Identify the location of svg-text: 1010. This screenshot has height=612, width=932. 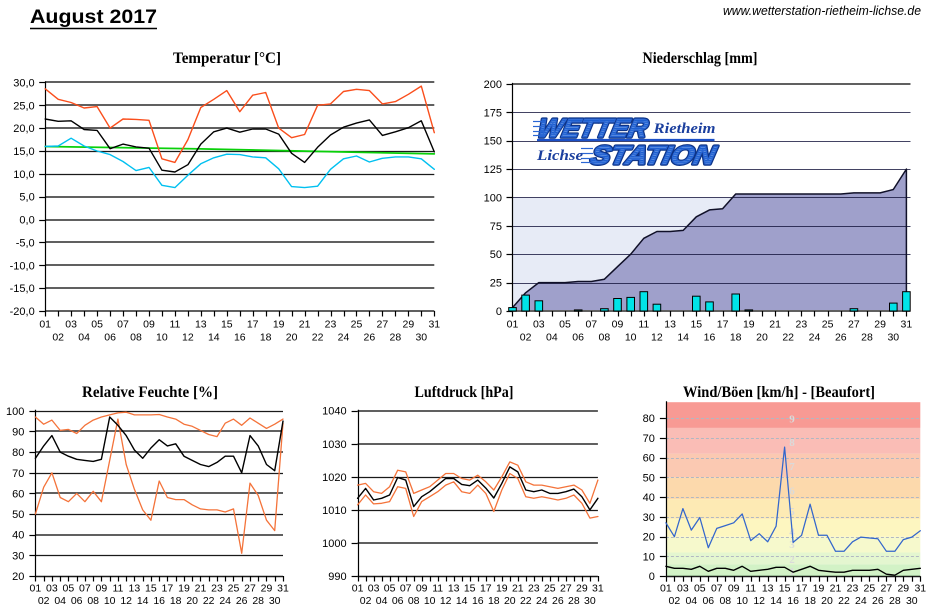
(334, 511).